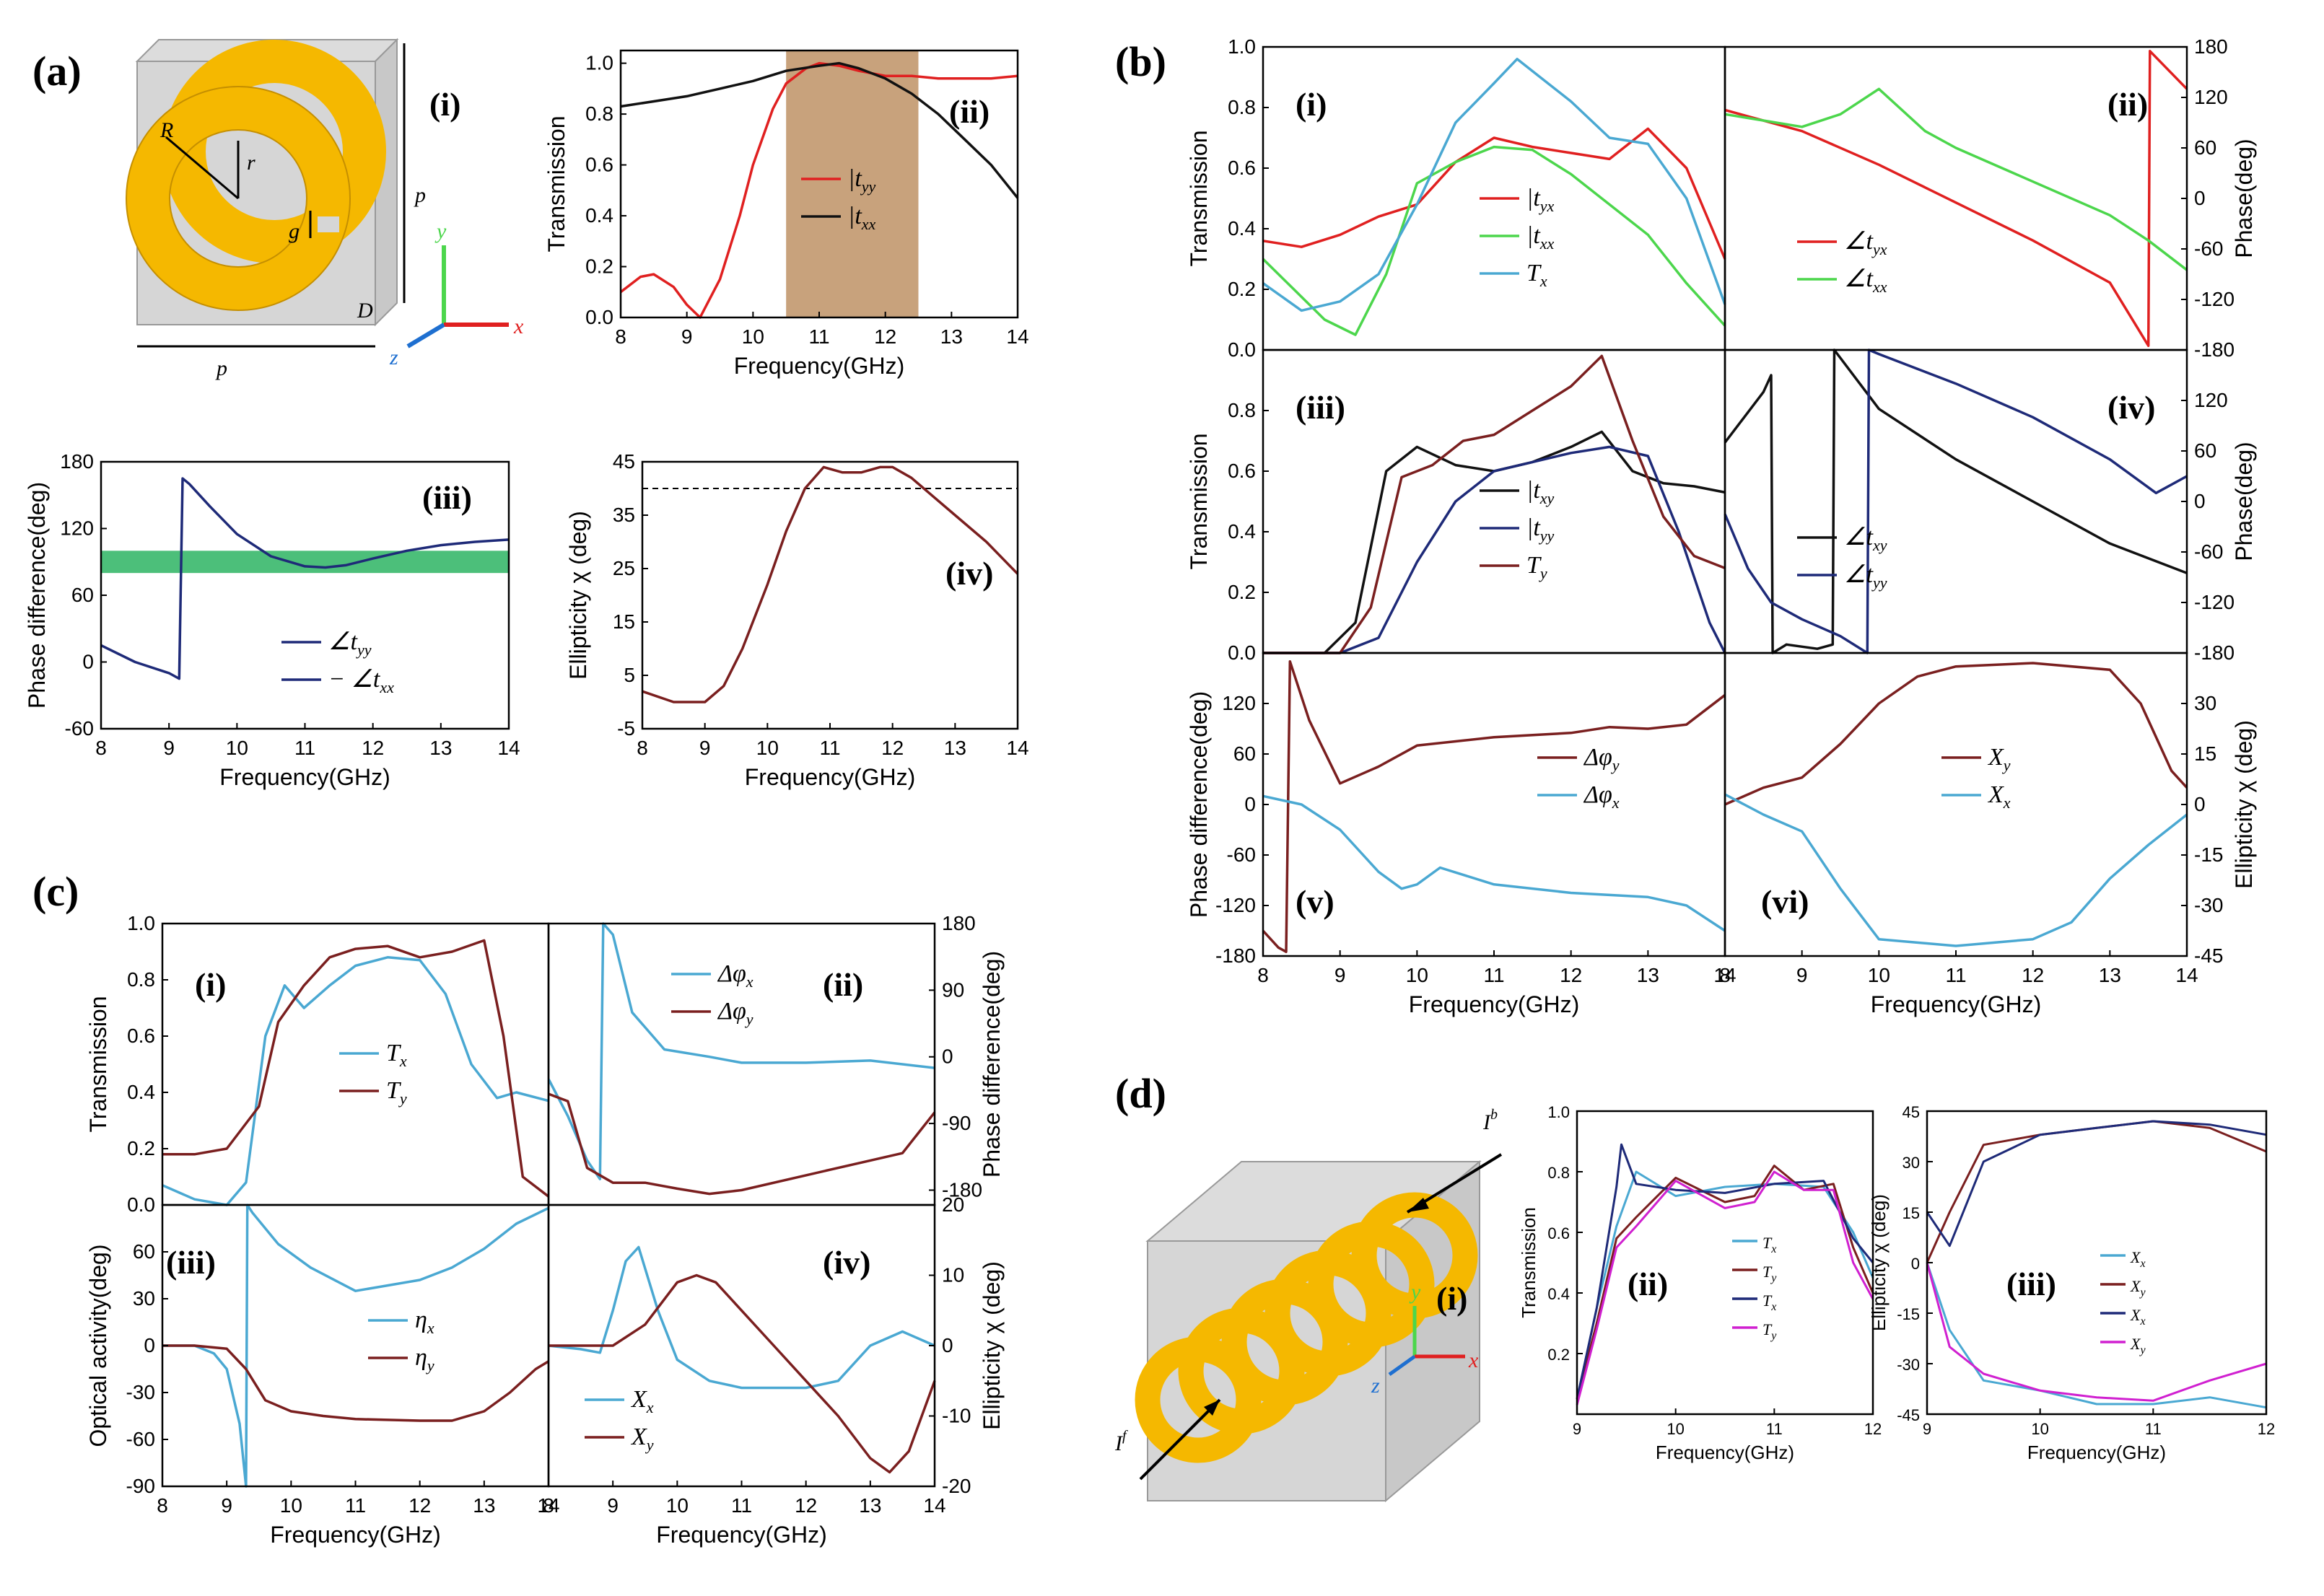 The image size is (2324, 1596). I want to click on legend-label: − ∠txx, so click(361, 681).